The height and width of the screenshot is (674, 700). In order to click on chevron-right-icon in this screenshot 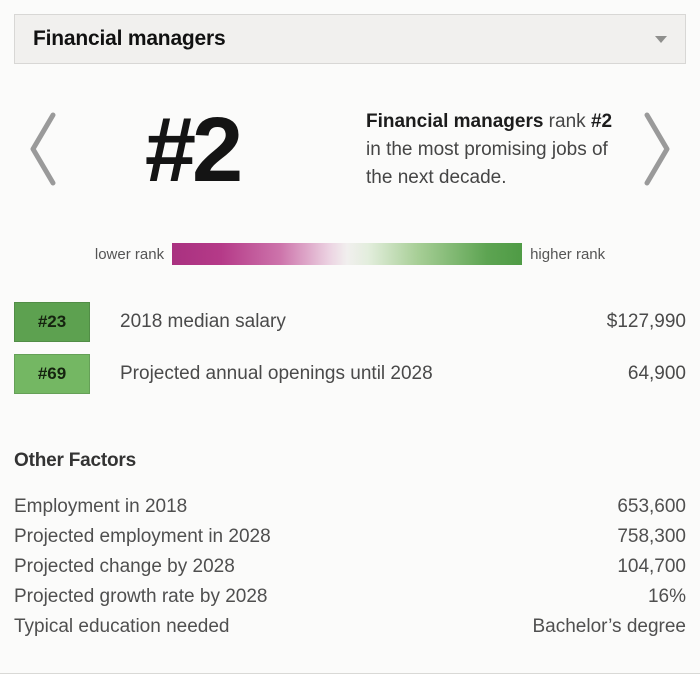, I will do `click(657, 150)`.